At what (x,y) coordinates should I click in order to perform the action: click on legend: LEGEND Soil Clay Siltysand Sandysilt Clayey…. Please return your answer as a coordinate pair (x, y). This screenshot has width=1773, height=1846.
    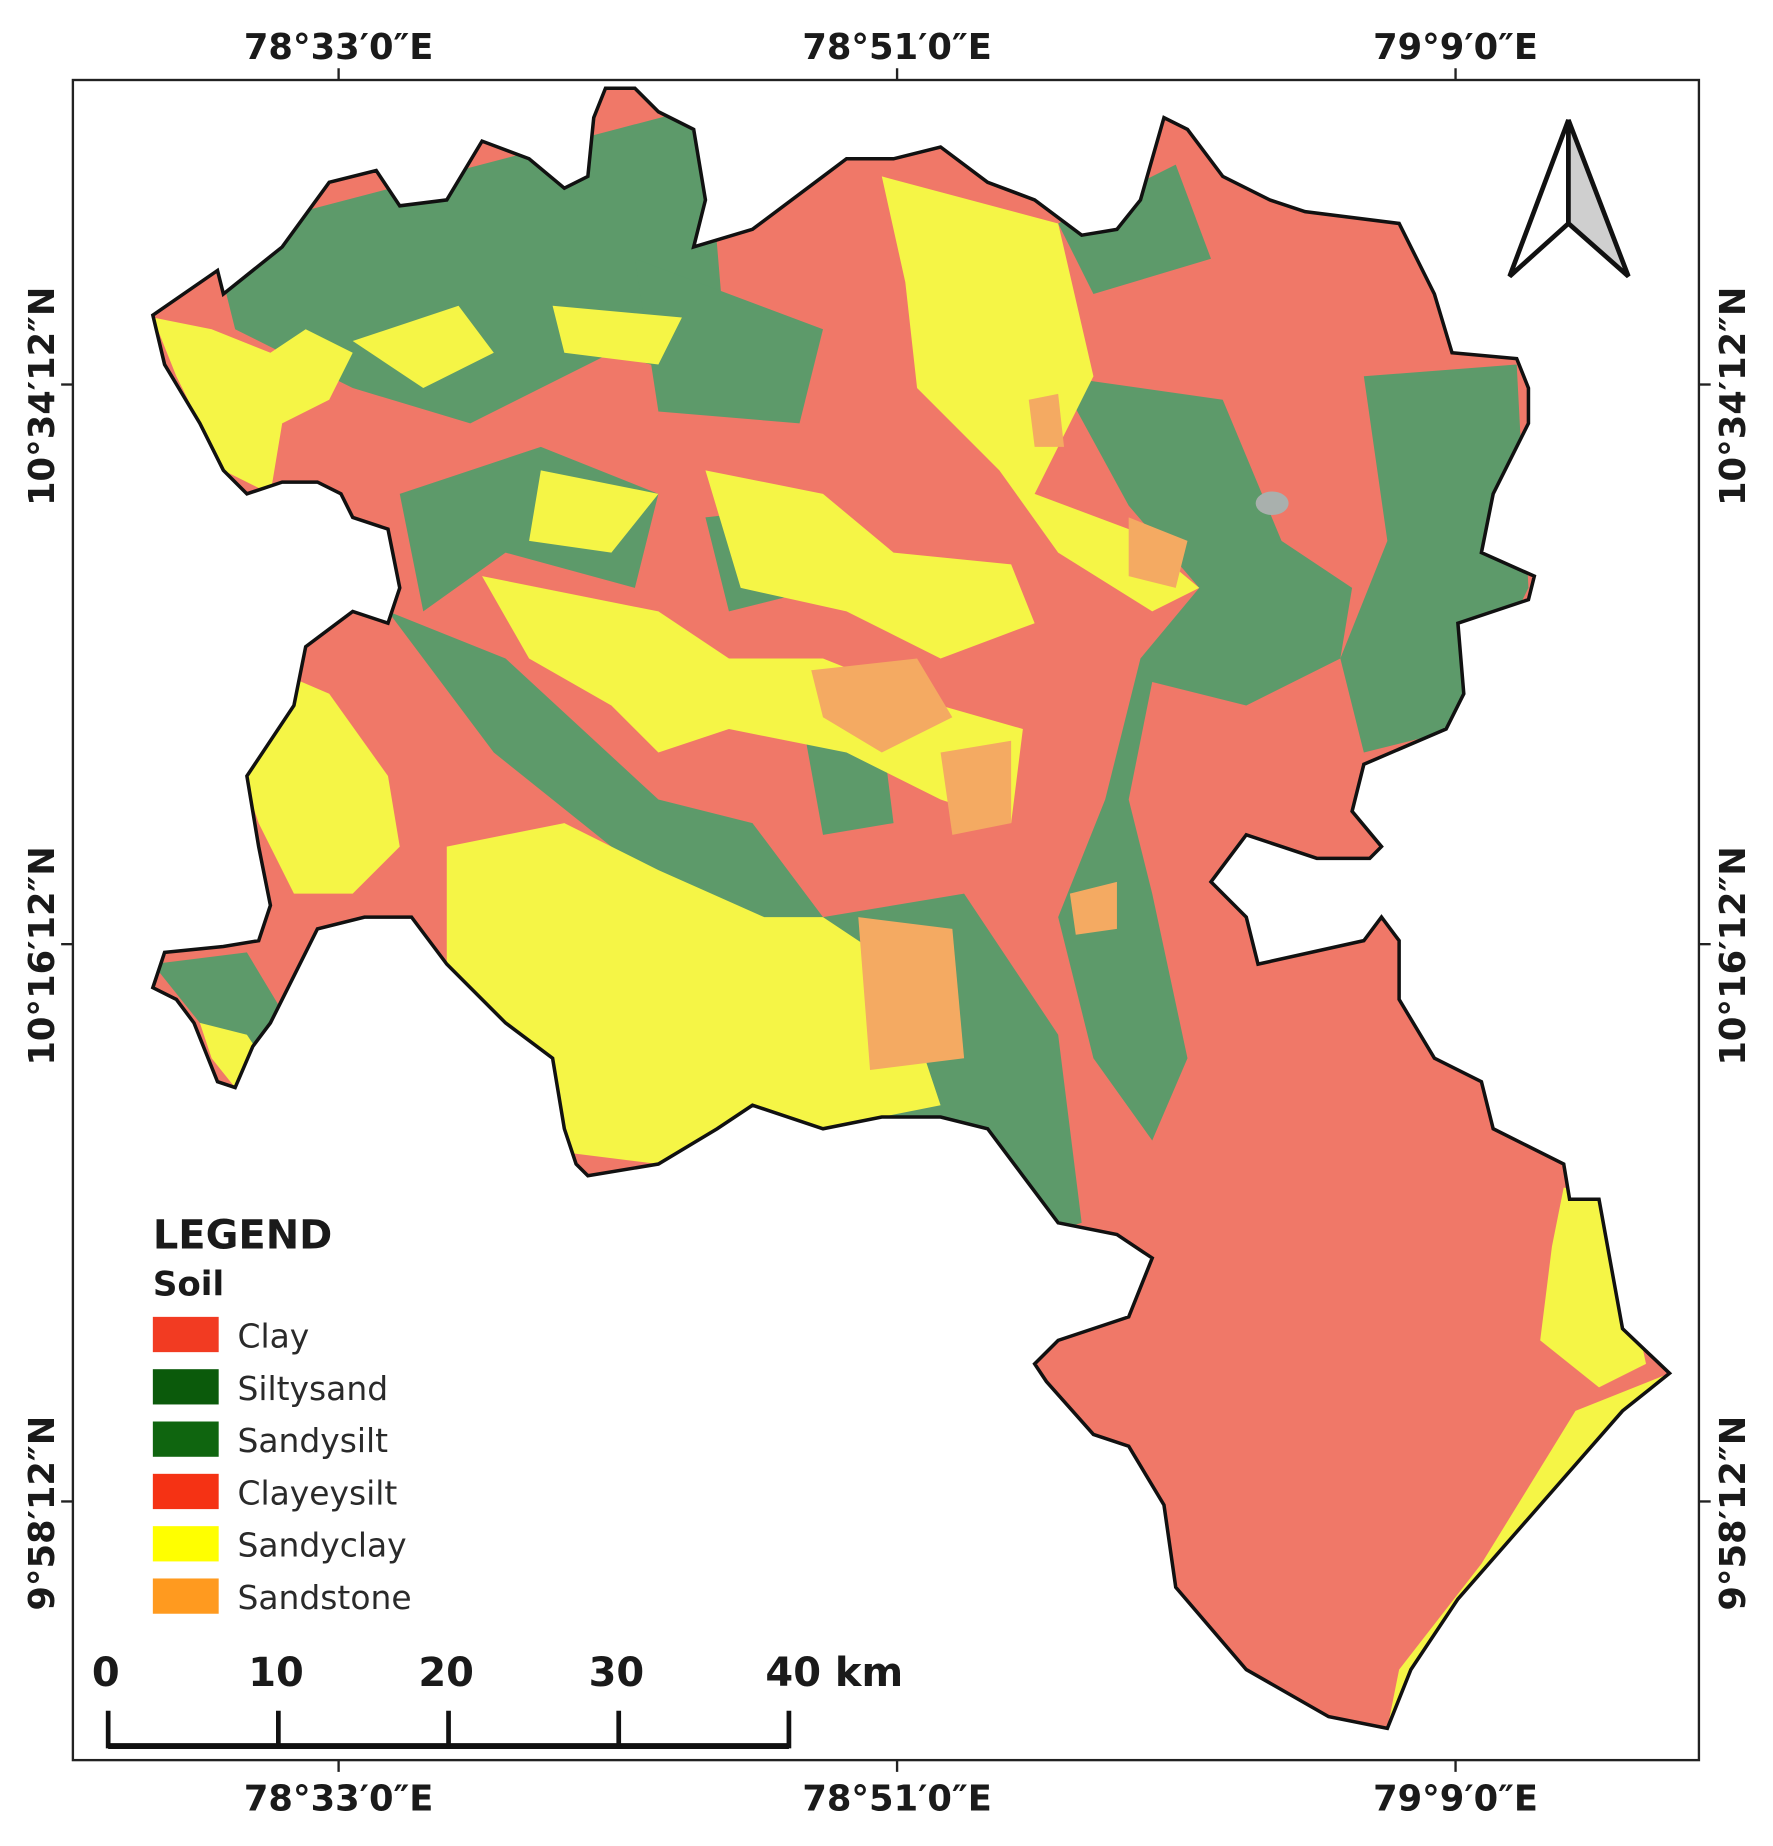
    Looking at the image, I should click on (282, 1415).